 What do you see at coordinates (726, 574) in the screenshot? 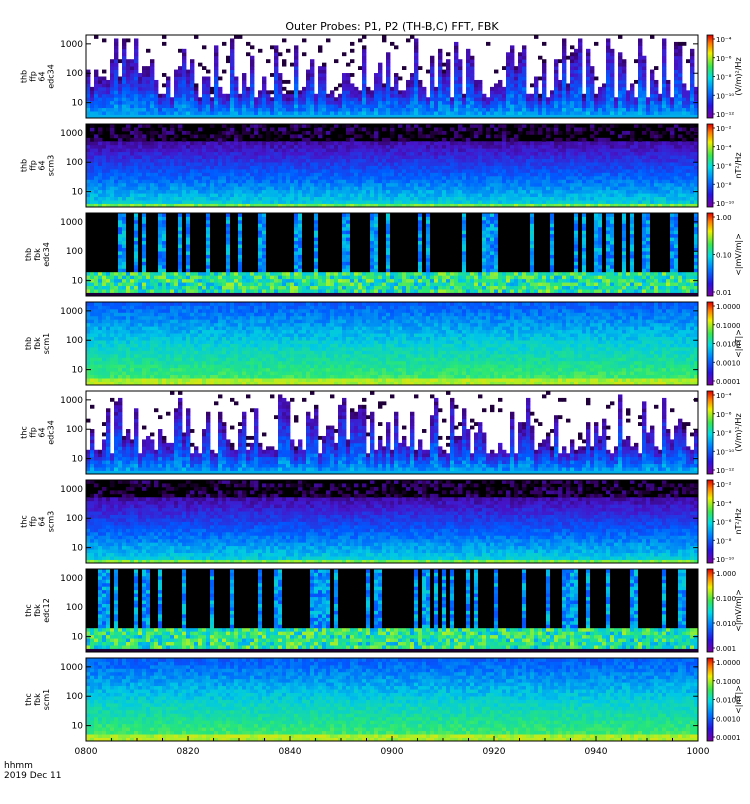
I see `colorbar-tick-label: 1.000` at bounding box center [726, 574].